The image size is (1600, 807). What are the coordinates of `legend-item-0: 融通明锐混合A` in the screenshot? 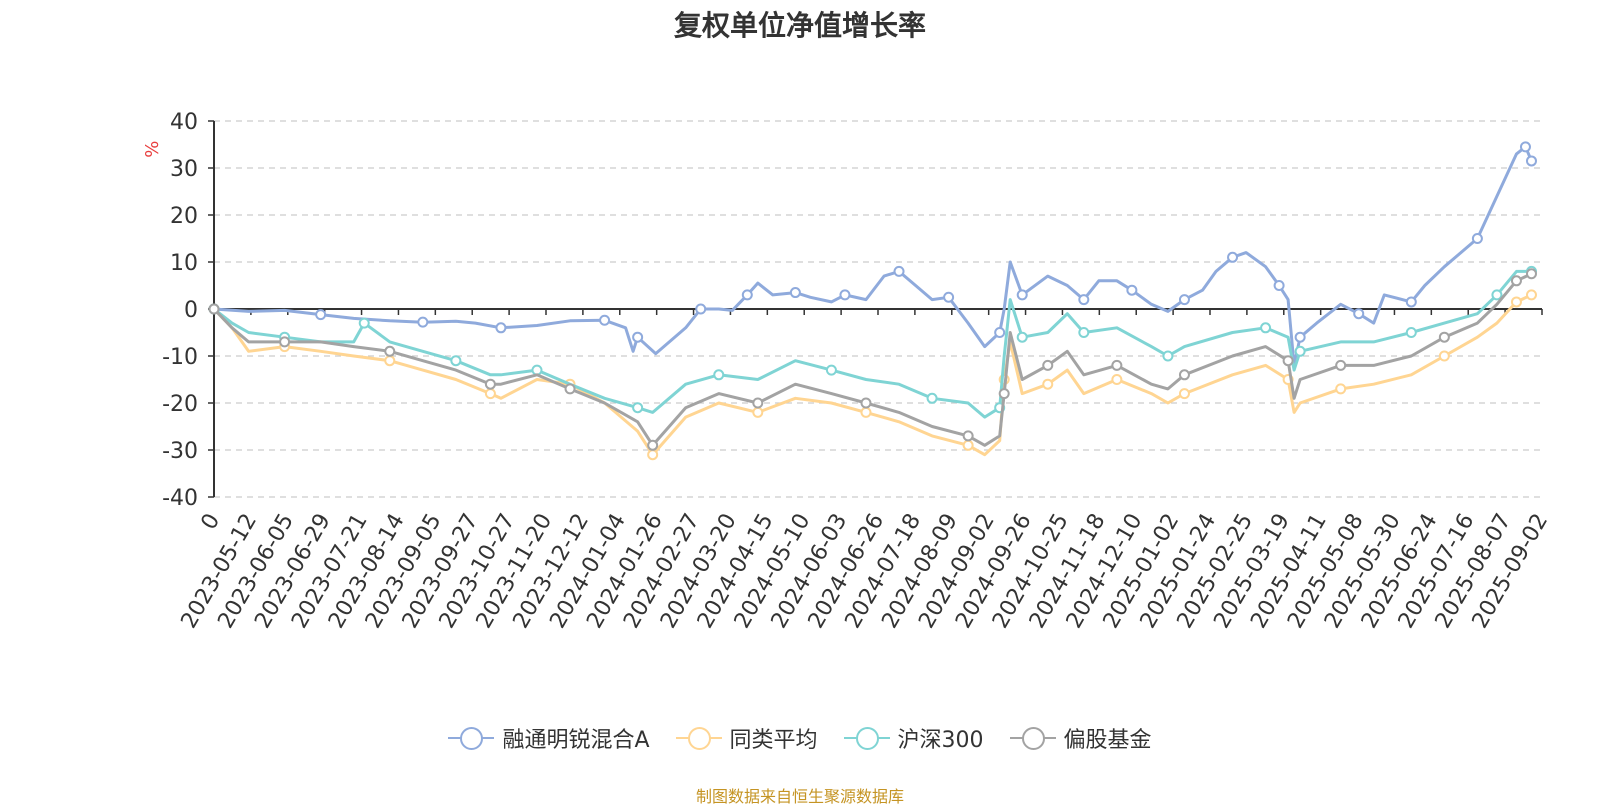 It's located at (549, 738).